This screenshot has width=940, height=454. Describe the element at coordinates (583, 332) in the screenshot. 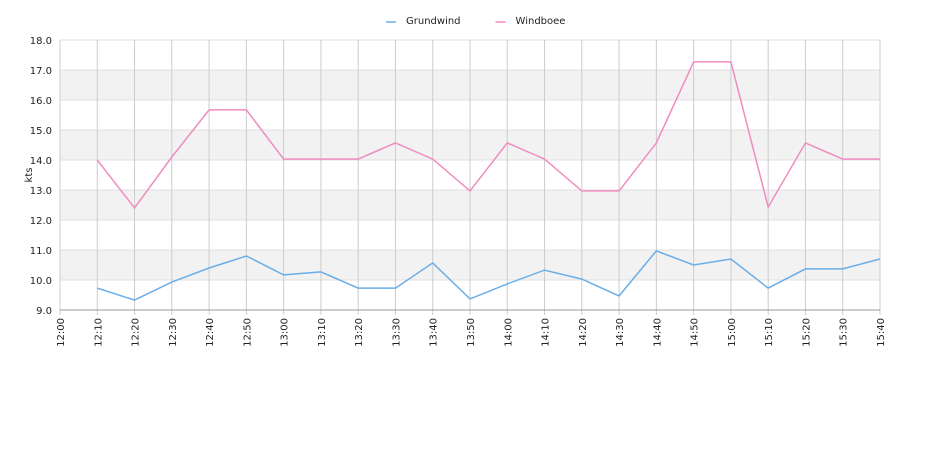

I see `x-tick-label: 14:20` at that location.